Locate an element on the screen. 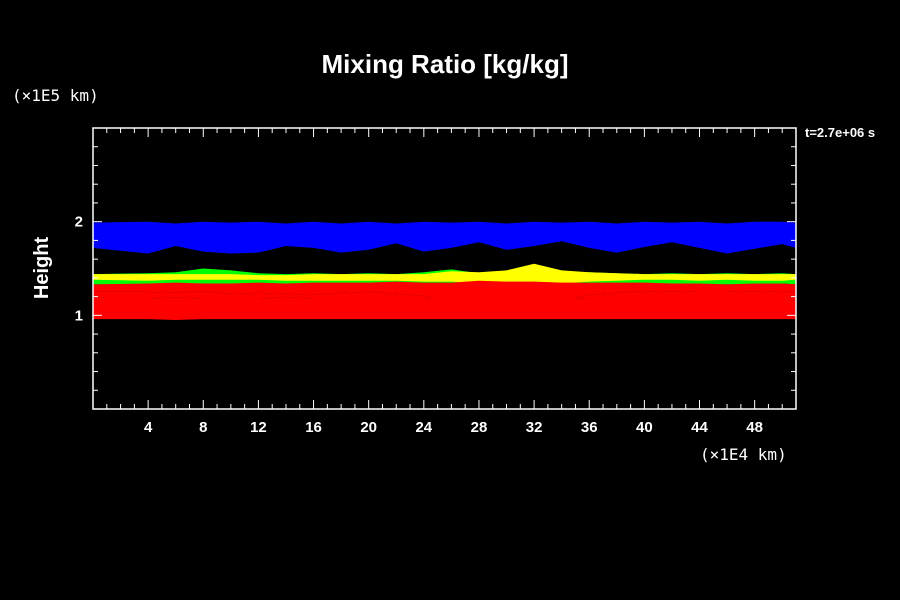 The width and height of the screenshot is (900, 600). x-tick-label: 24 is located at coordinates (423, 427).